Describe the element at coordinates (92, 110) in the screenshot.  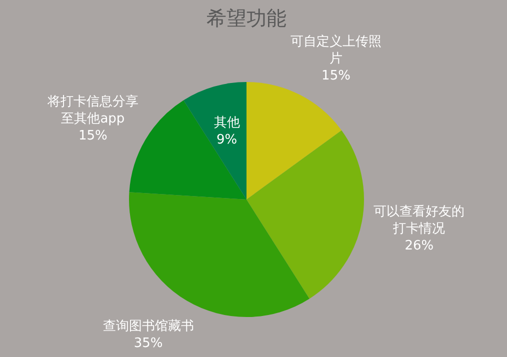
I see `slice-label: 将打卡信息分享至其他app` at that location.